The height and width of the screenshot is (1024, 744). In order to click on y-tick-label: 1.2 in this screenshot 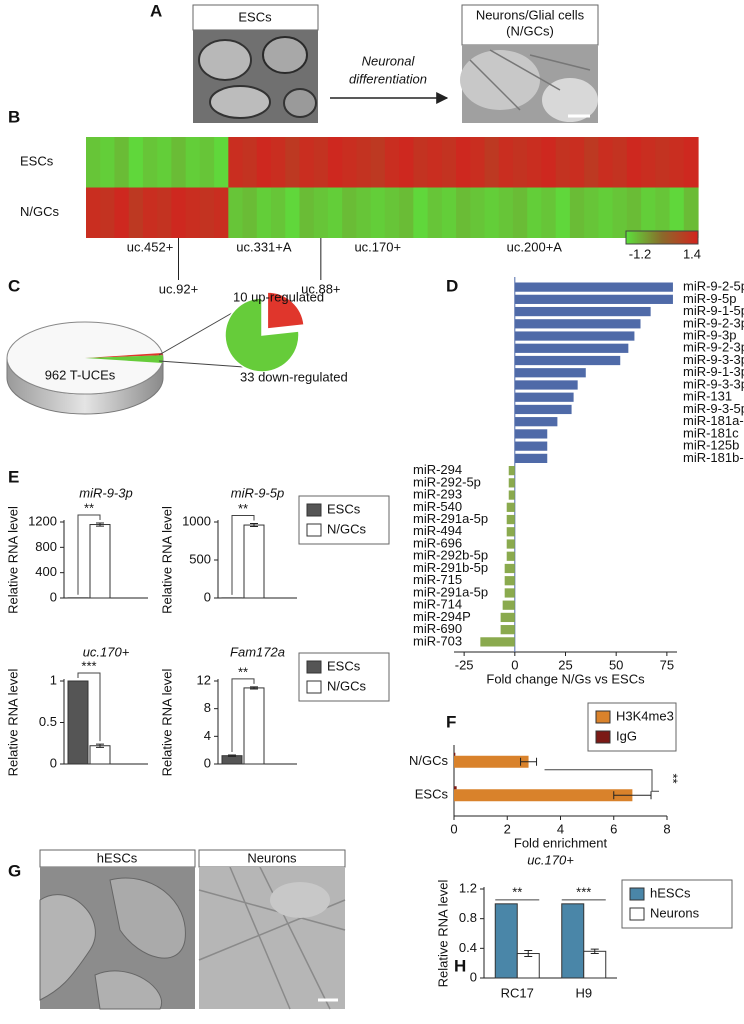, I will do `click(468, 887)`.